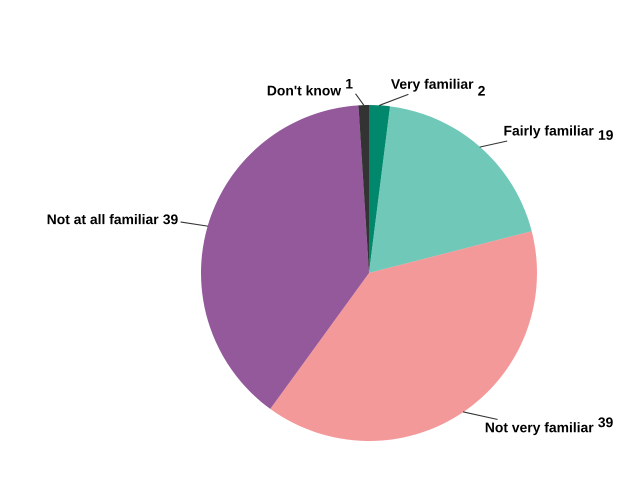  Describe the element at coordinates (481, 91) in the screenshot. I see `data-label: 2` at that location.